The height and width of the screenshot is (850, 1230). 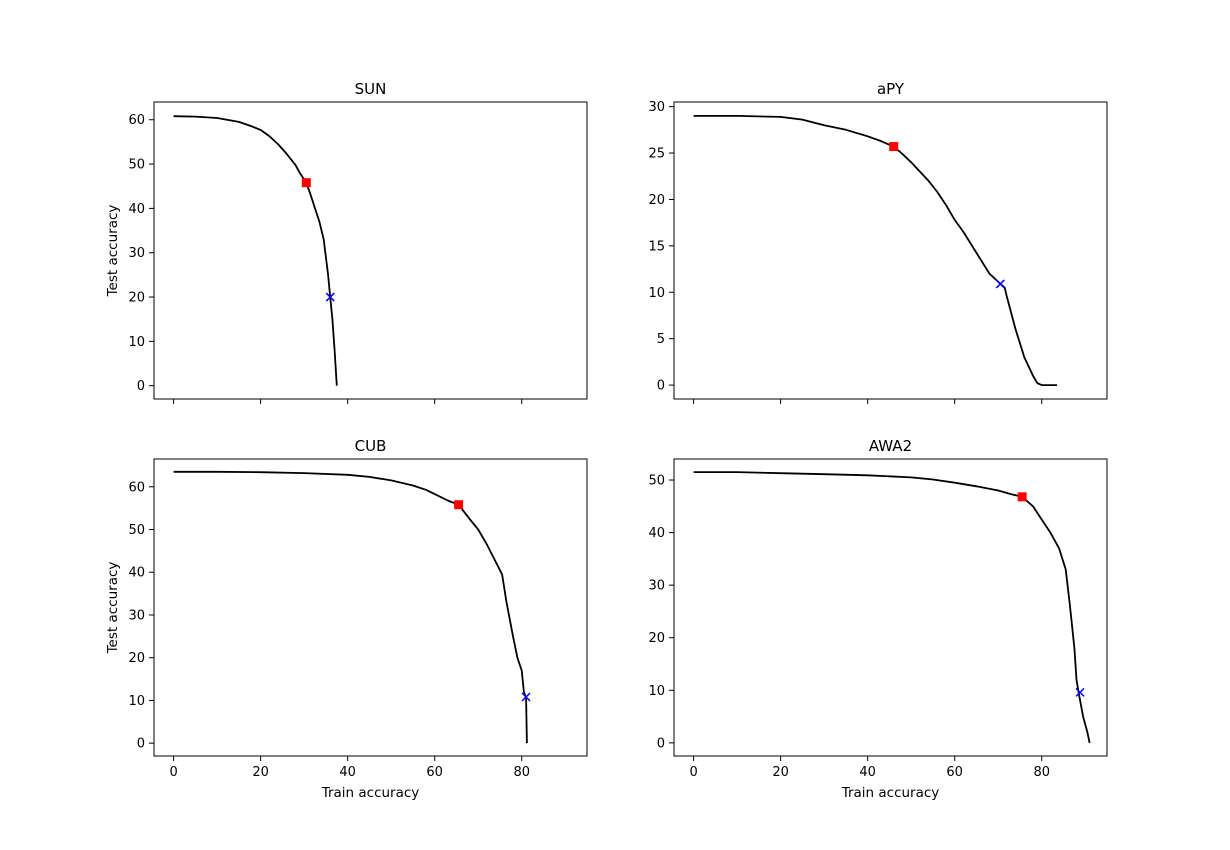 What do you see at coordinates (656, 154) in the screenshot?
I see `y-tick-label: 25` at bounding box center [656, 154].